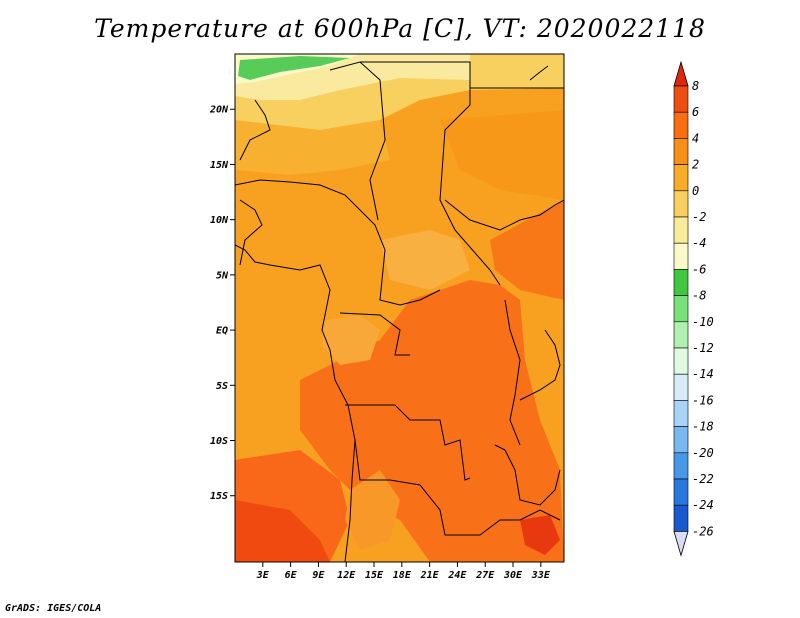 Image resolution: width=800 pixels, height=618 pixels. Describe the element at coordinates (703, 348) in the screenshot. I see `colorbar-label: -12` at that location.